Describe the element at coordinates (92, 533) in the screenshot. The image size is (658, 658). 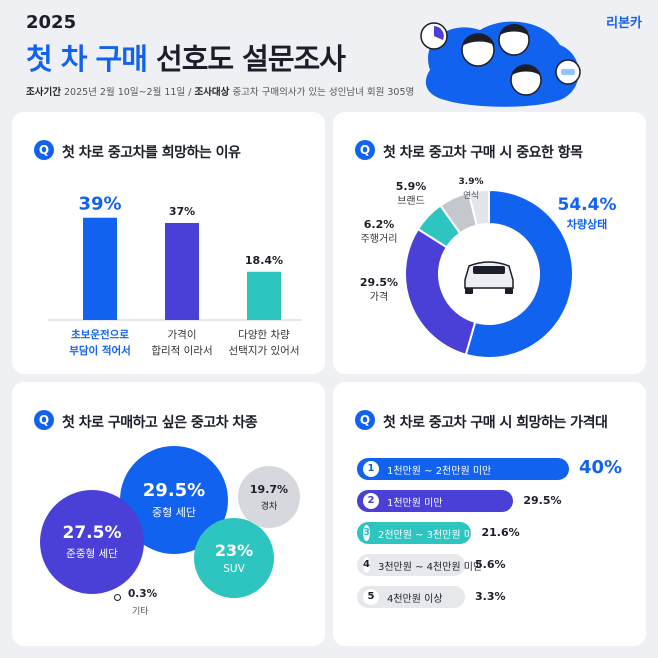
I see `bubble-value-label: 27.5%` at that location.